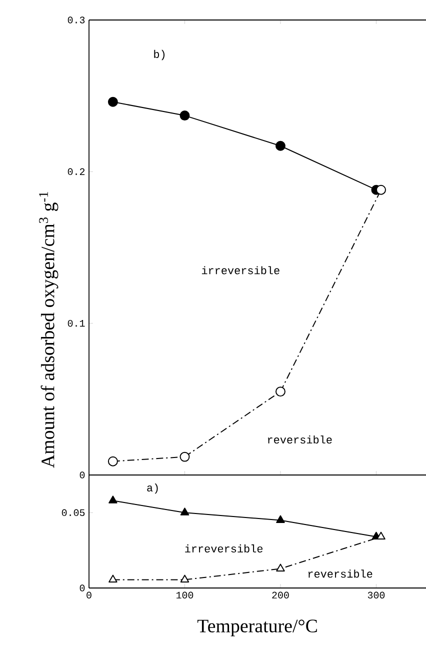 The width and height of the screenshot is (426, 649). I want to click on y-tick-label: 0.05, so click(73, 512).